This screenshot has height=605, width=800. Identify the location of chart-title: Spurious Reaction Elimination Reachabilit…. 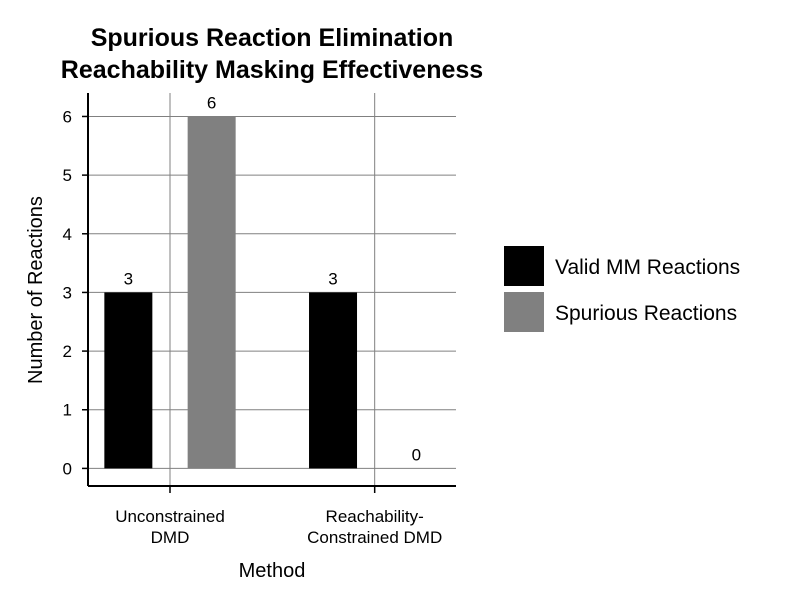
(272, 54).